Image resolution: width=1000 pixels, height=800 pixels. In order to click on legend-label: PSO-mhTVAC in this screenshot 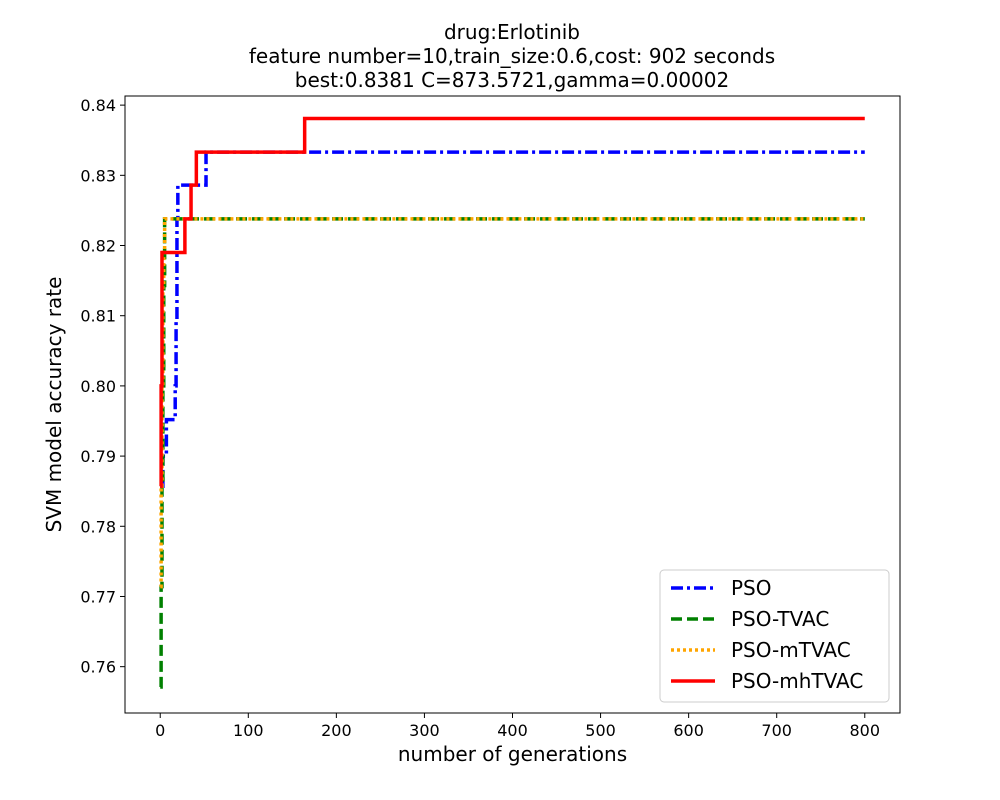, I will do `click(797, 681)`.